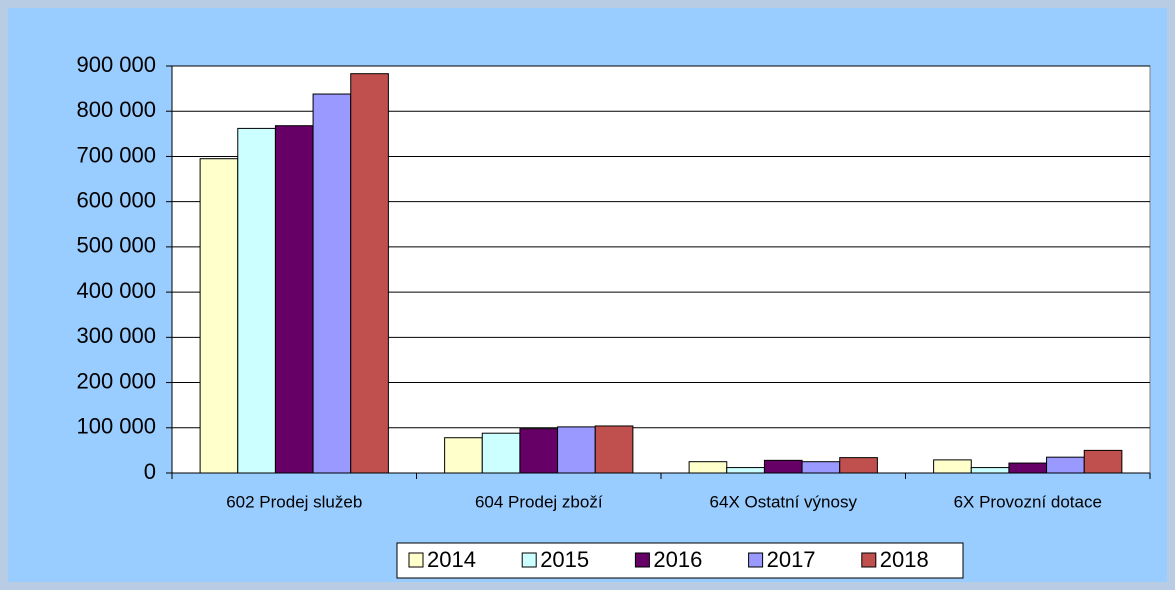  I want to click on y-tick-label: 700 000, so click(116, 154).